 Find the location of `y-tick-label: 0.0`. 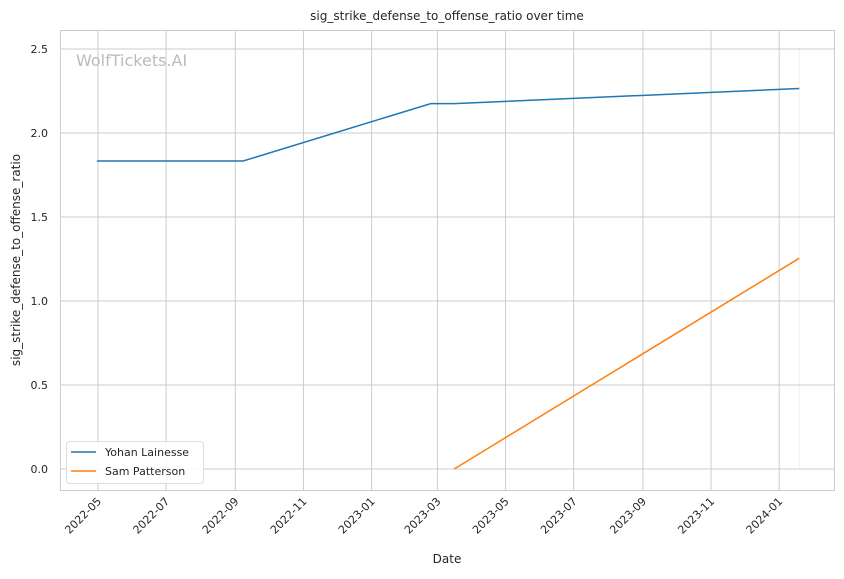

y-tick-label: 0.0 is located at coordinates (40, 469).